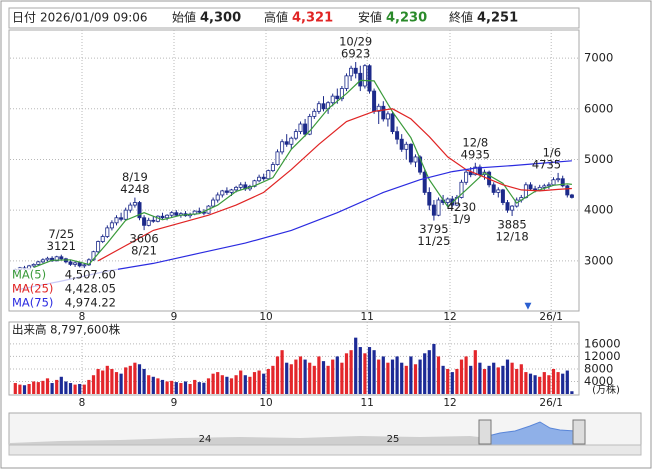  I want to click on header-box, so click(294, 18).